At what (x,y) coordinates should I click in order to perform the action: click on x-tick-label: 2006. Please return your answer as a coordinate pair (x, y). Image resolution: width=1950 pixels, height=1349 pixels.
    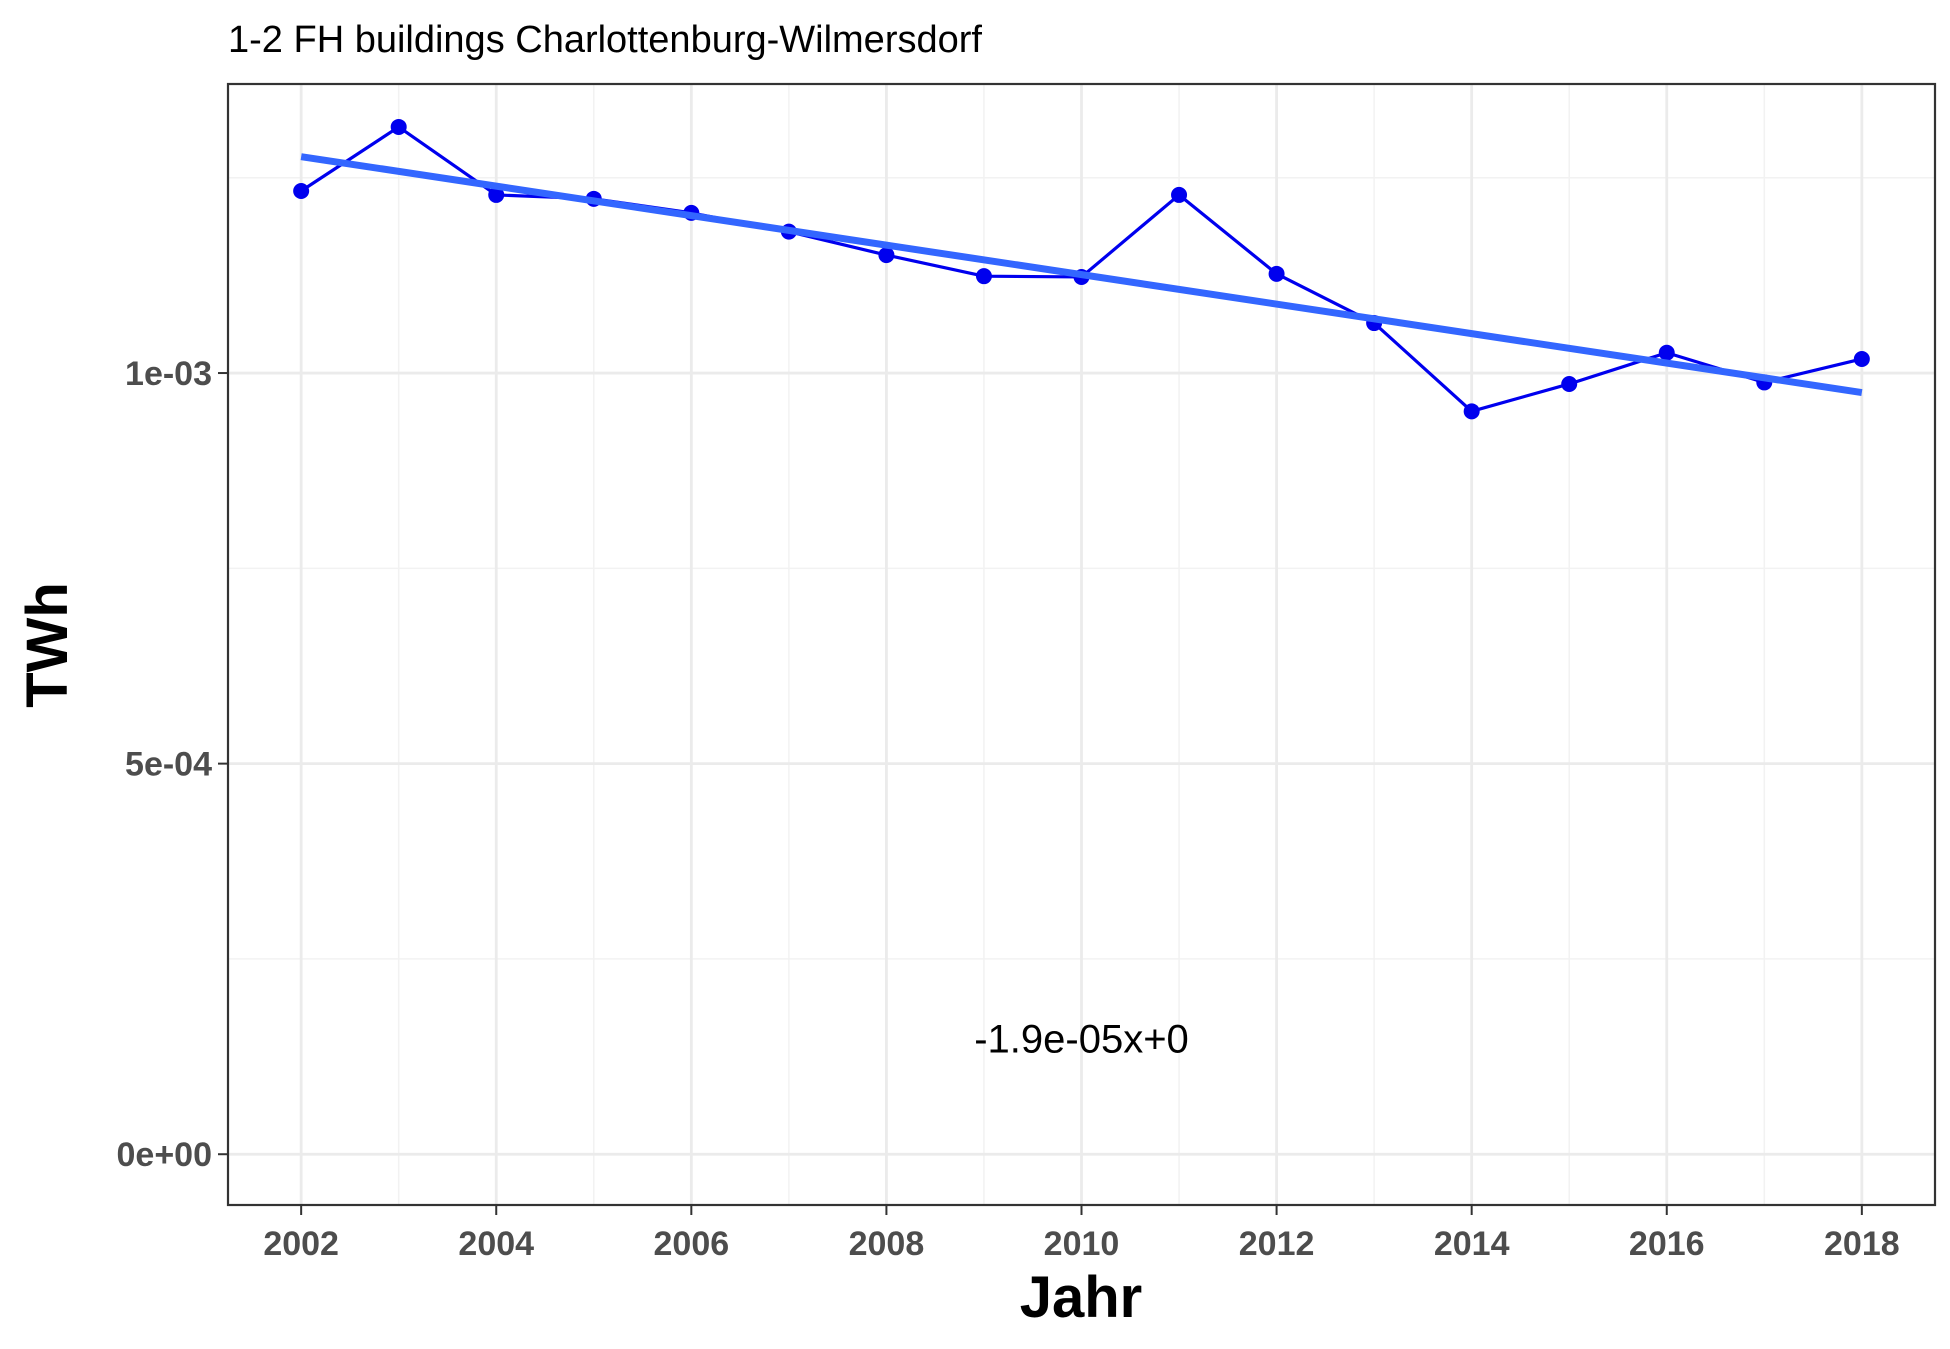
    Looking at the image, I should click on (692, 1244).